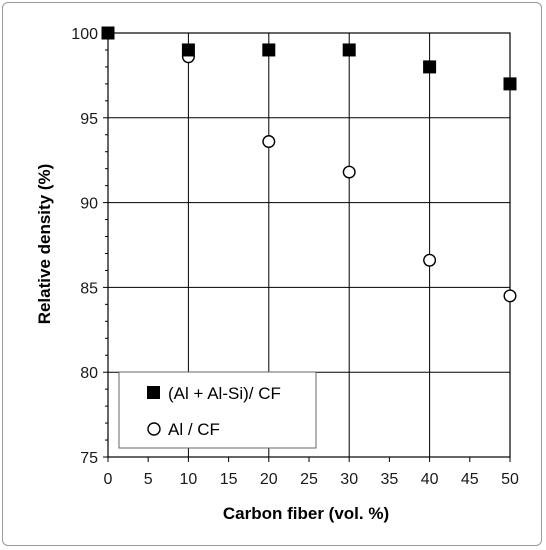  Describe the element at coordinates (470, 479) in the screenshot. I see `x-tick-label: 45` at that location.